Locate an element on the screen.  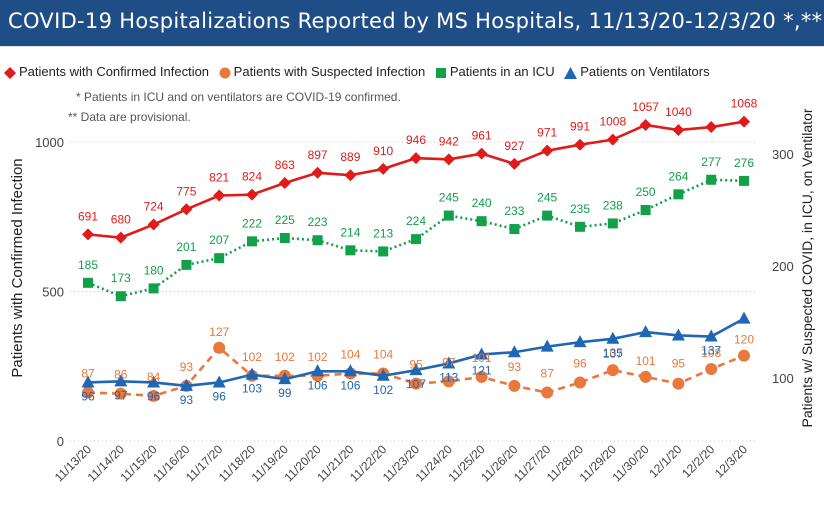
confirmed-data-label: 1057 is located at coordinates (645, 107).